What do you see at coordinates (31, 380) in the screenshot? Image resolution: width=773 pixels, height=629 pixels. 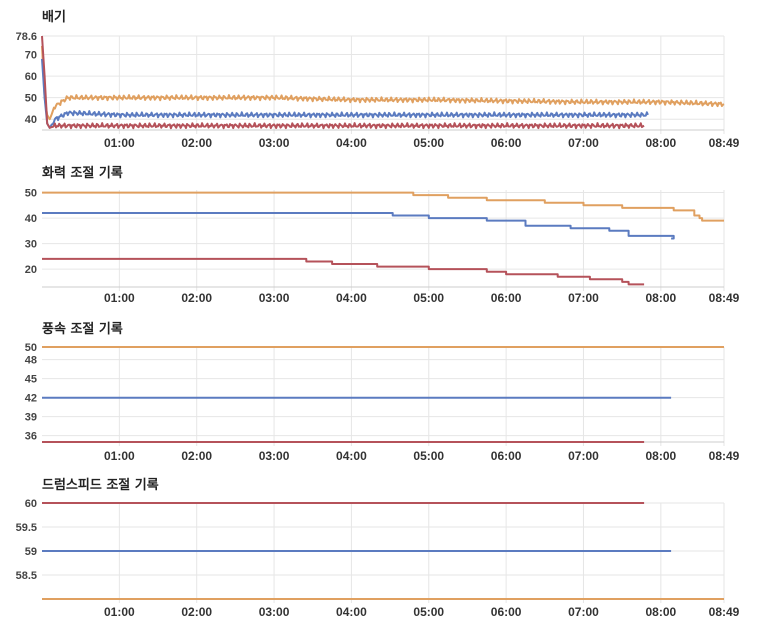 I see `y-tick-label: 45` at bounding box center [31, 380].